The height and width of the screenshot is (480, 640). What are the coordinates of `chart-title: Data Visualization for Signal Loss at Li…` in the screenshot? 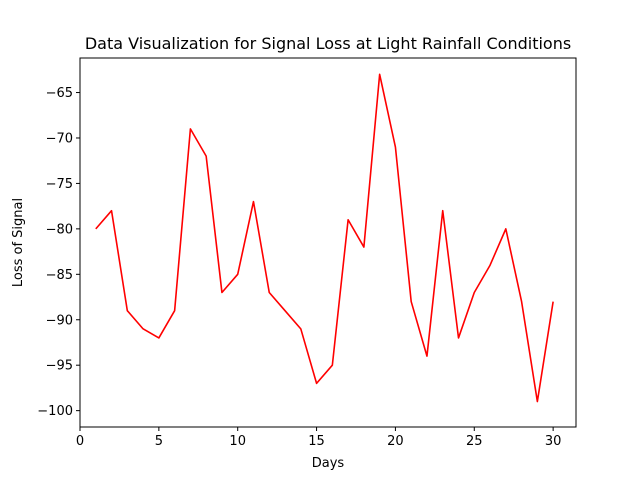 It's located at (328, 43).